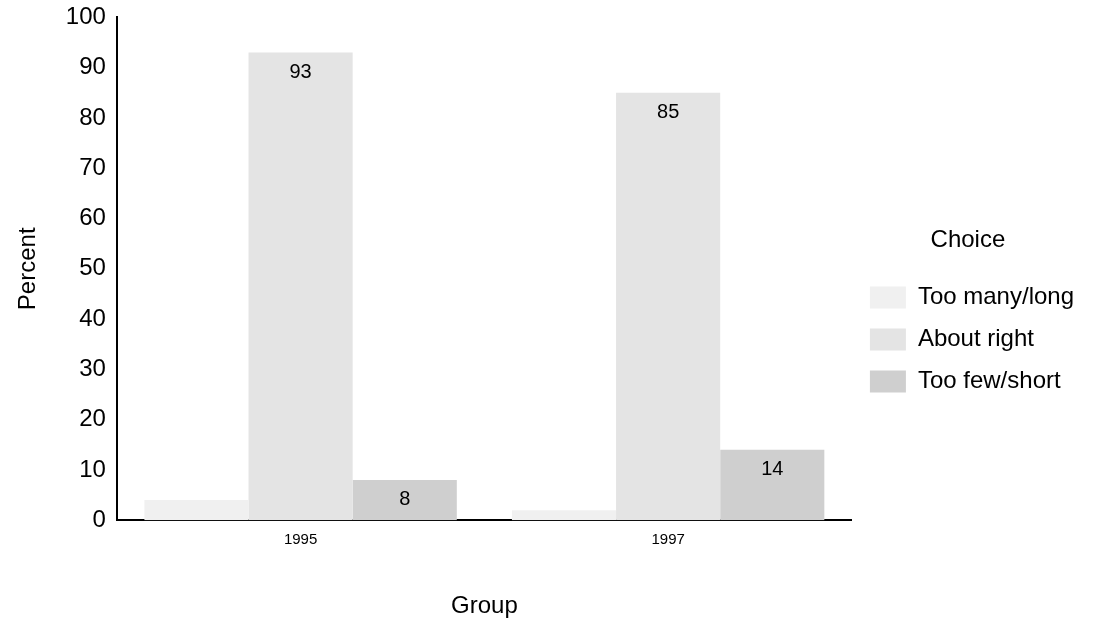 This screenshot has height=635, width=1094. What do you see at coordinates (92, 267) in the screenshot?
I see `y-tick-label: 50` at bounding box center [92, 267].